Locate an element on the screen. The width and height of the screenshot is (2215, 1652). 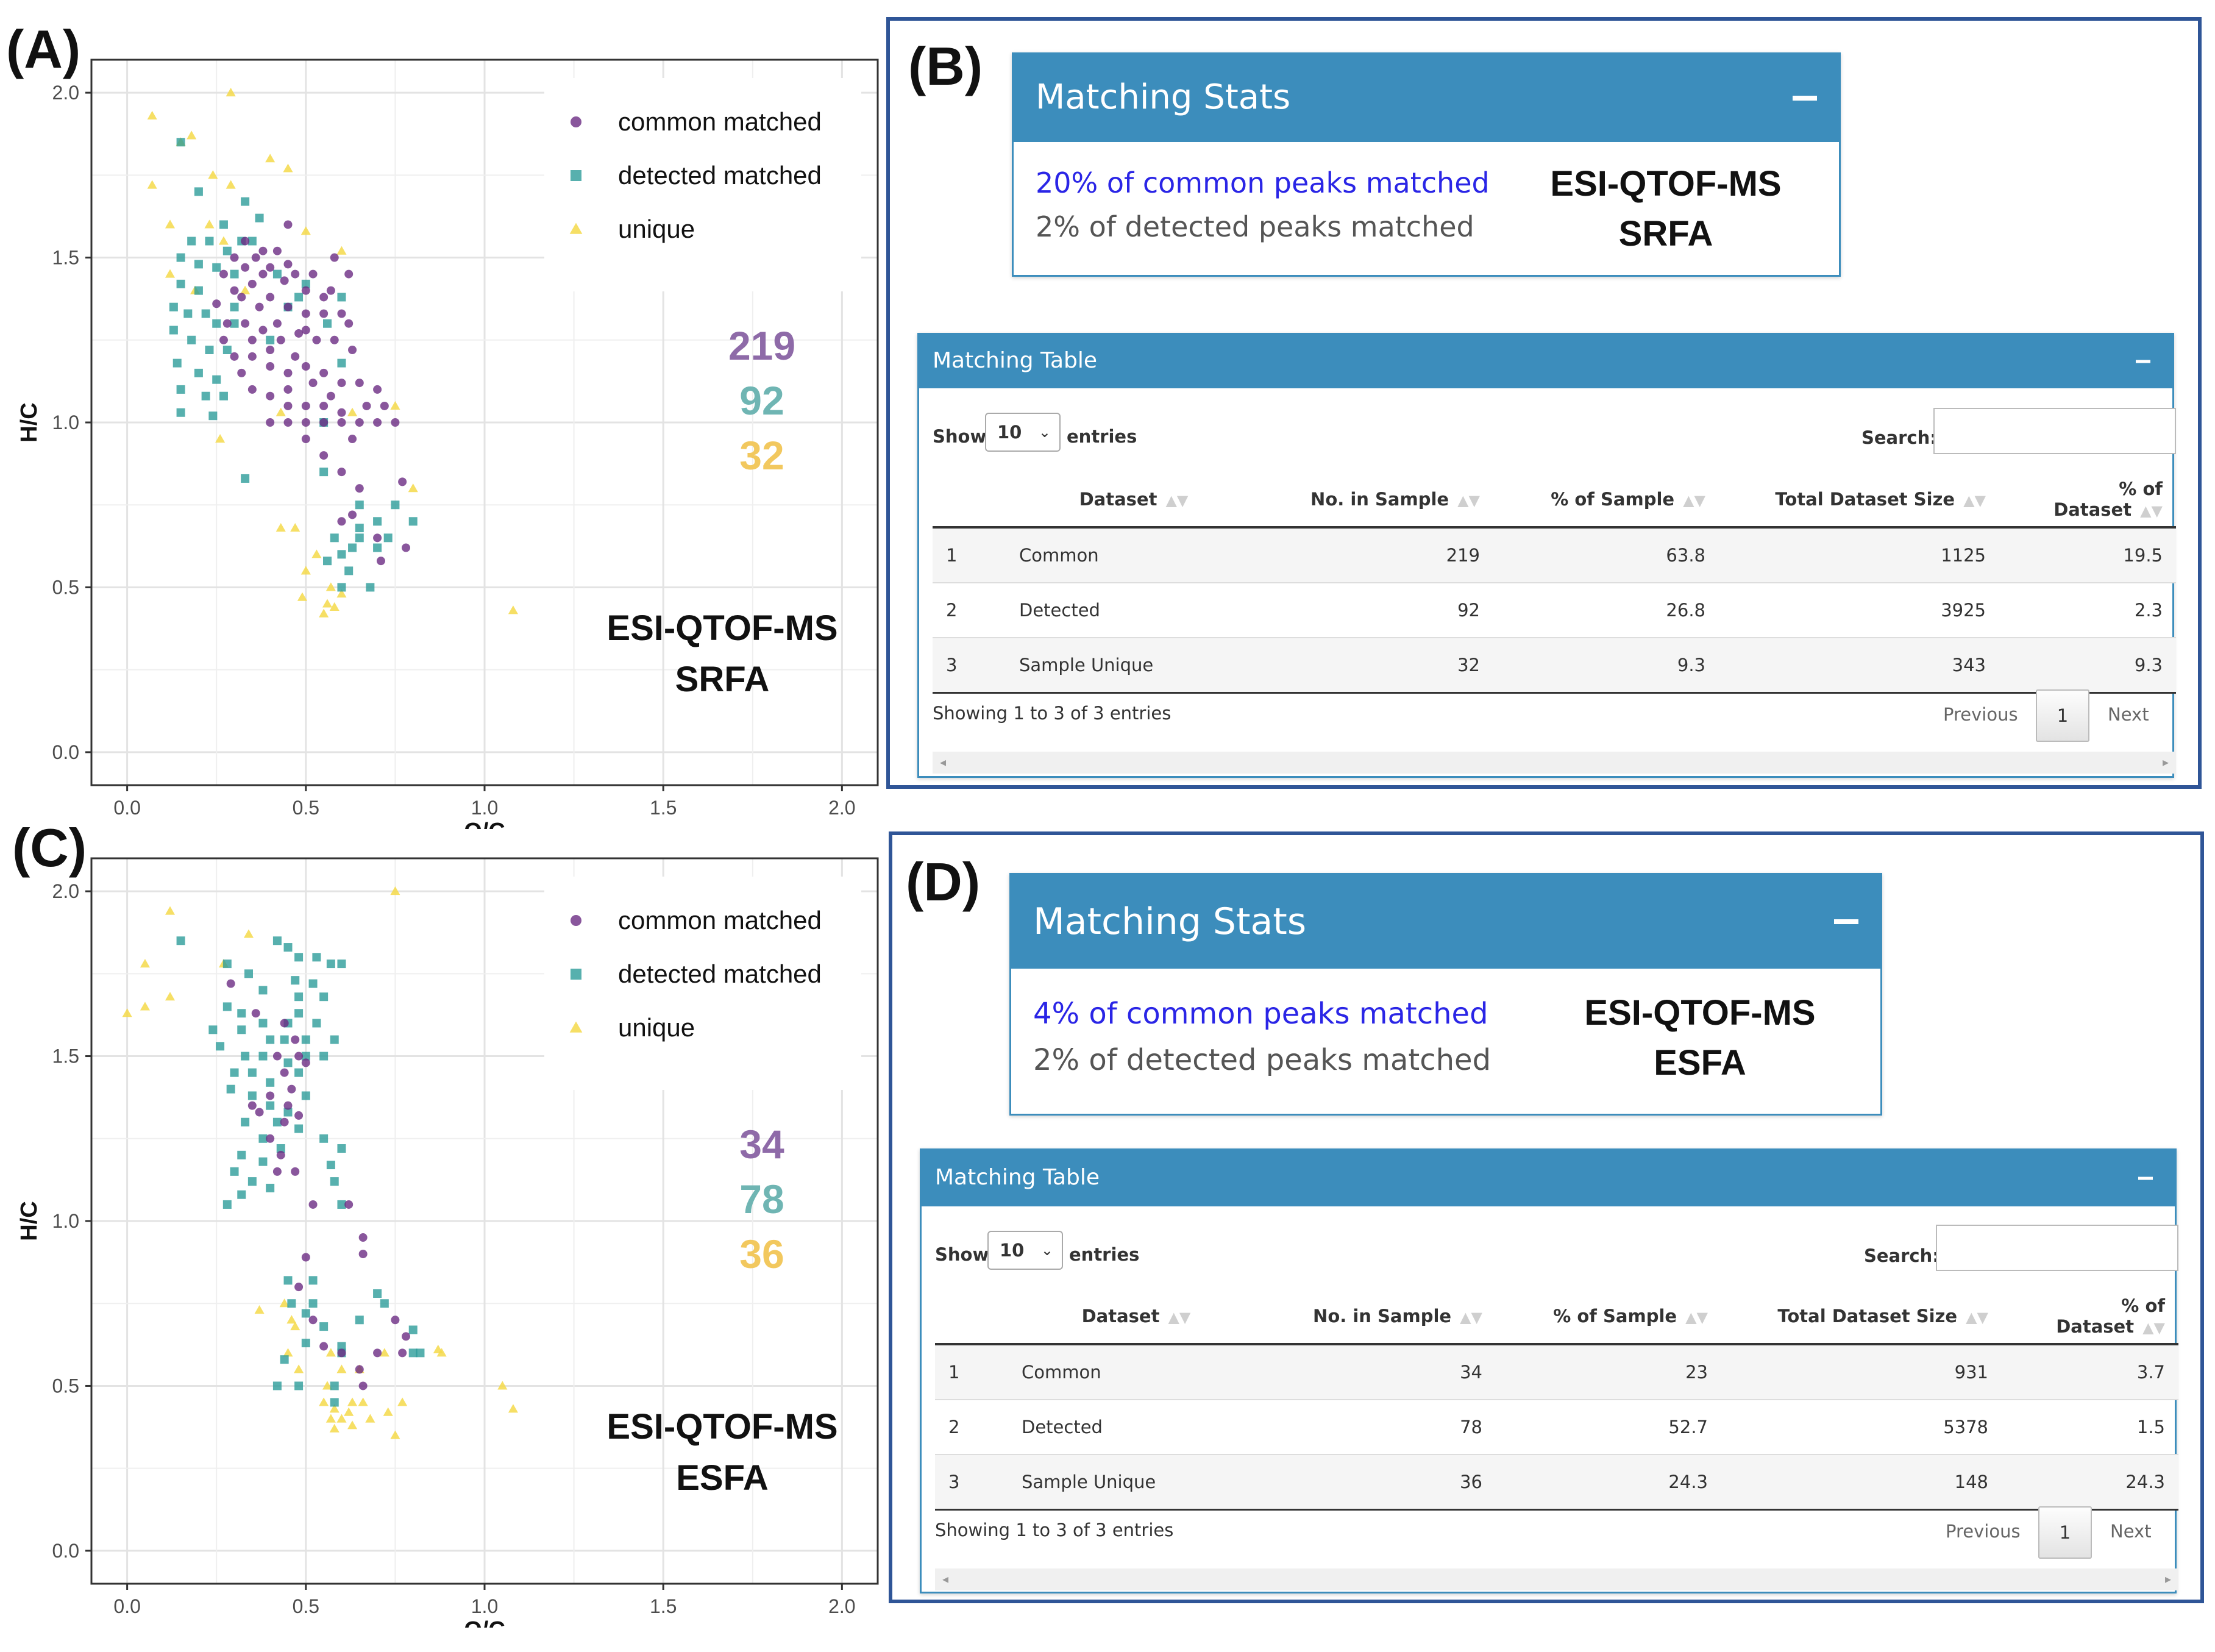
show-label: Show is located at coordinates (960, 436).